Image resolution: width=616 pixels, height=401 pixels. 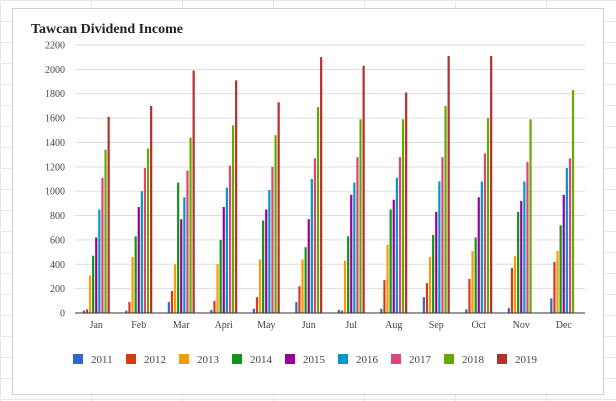 I want to click on x-axis-ticks: Jan Feb Mar Apri May Jun Jul Aug Sep Oct Nov Dec, so click(x=331, y=325).